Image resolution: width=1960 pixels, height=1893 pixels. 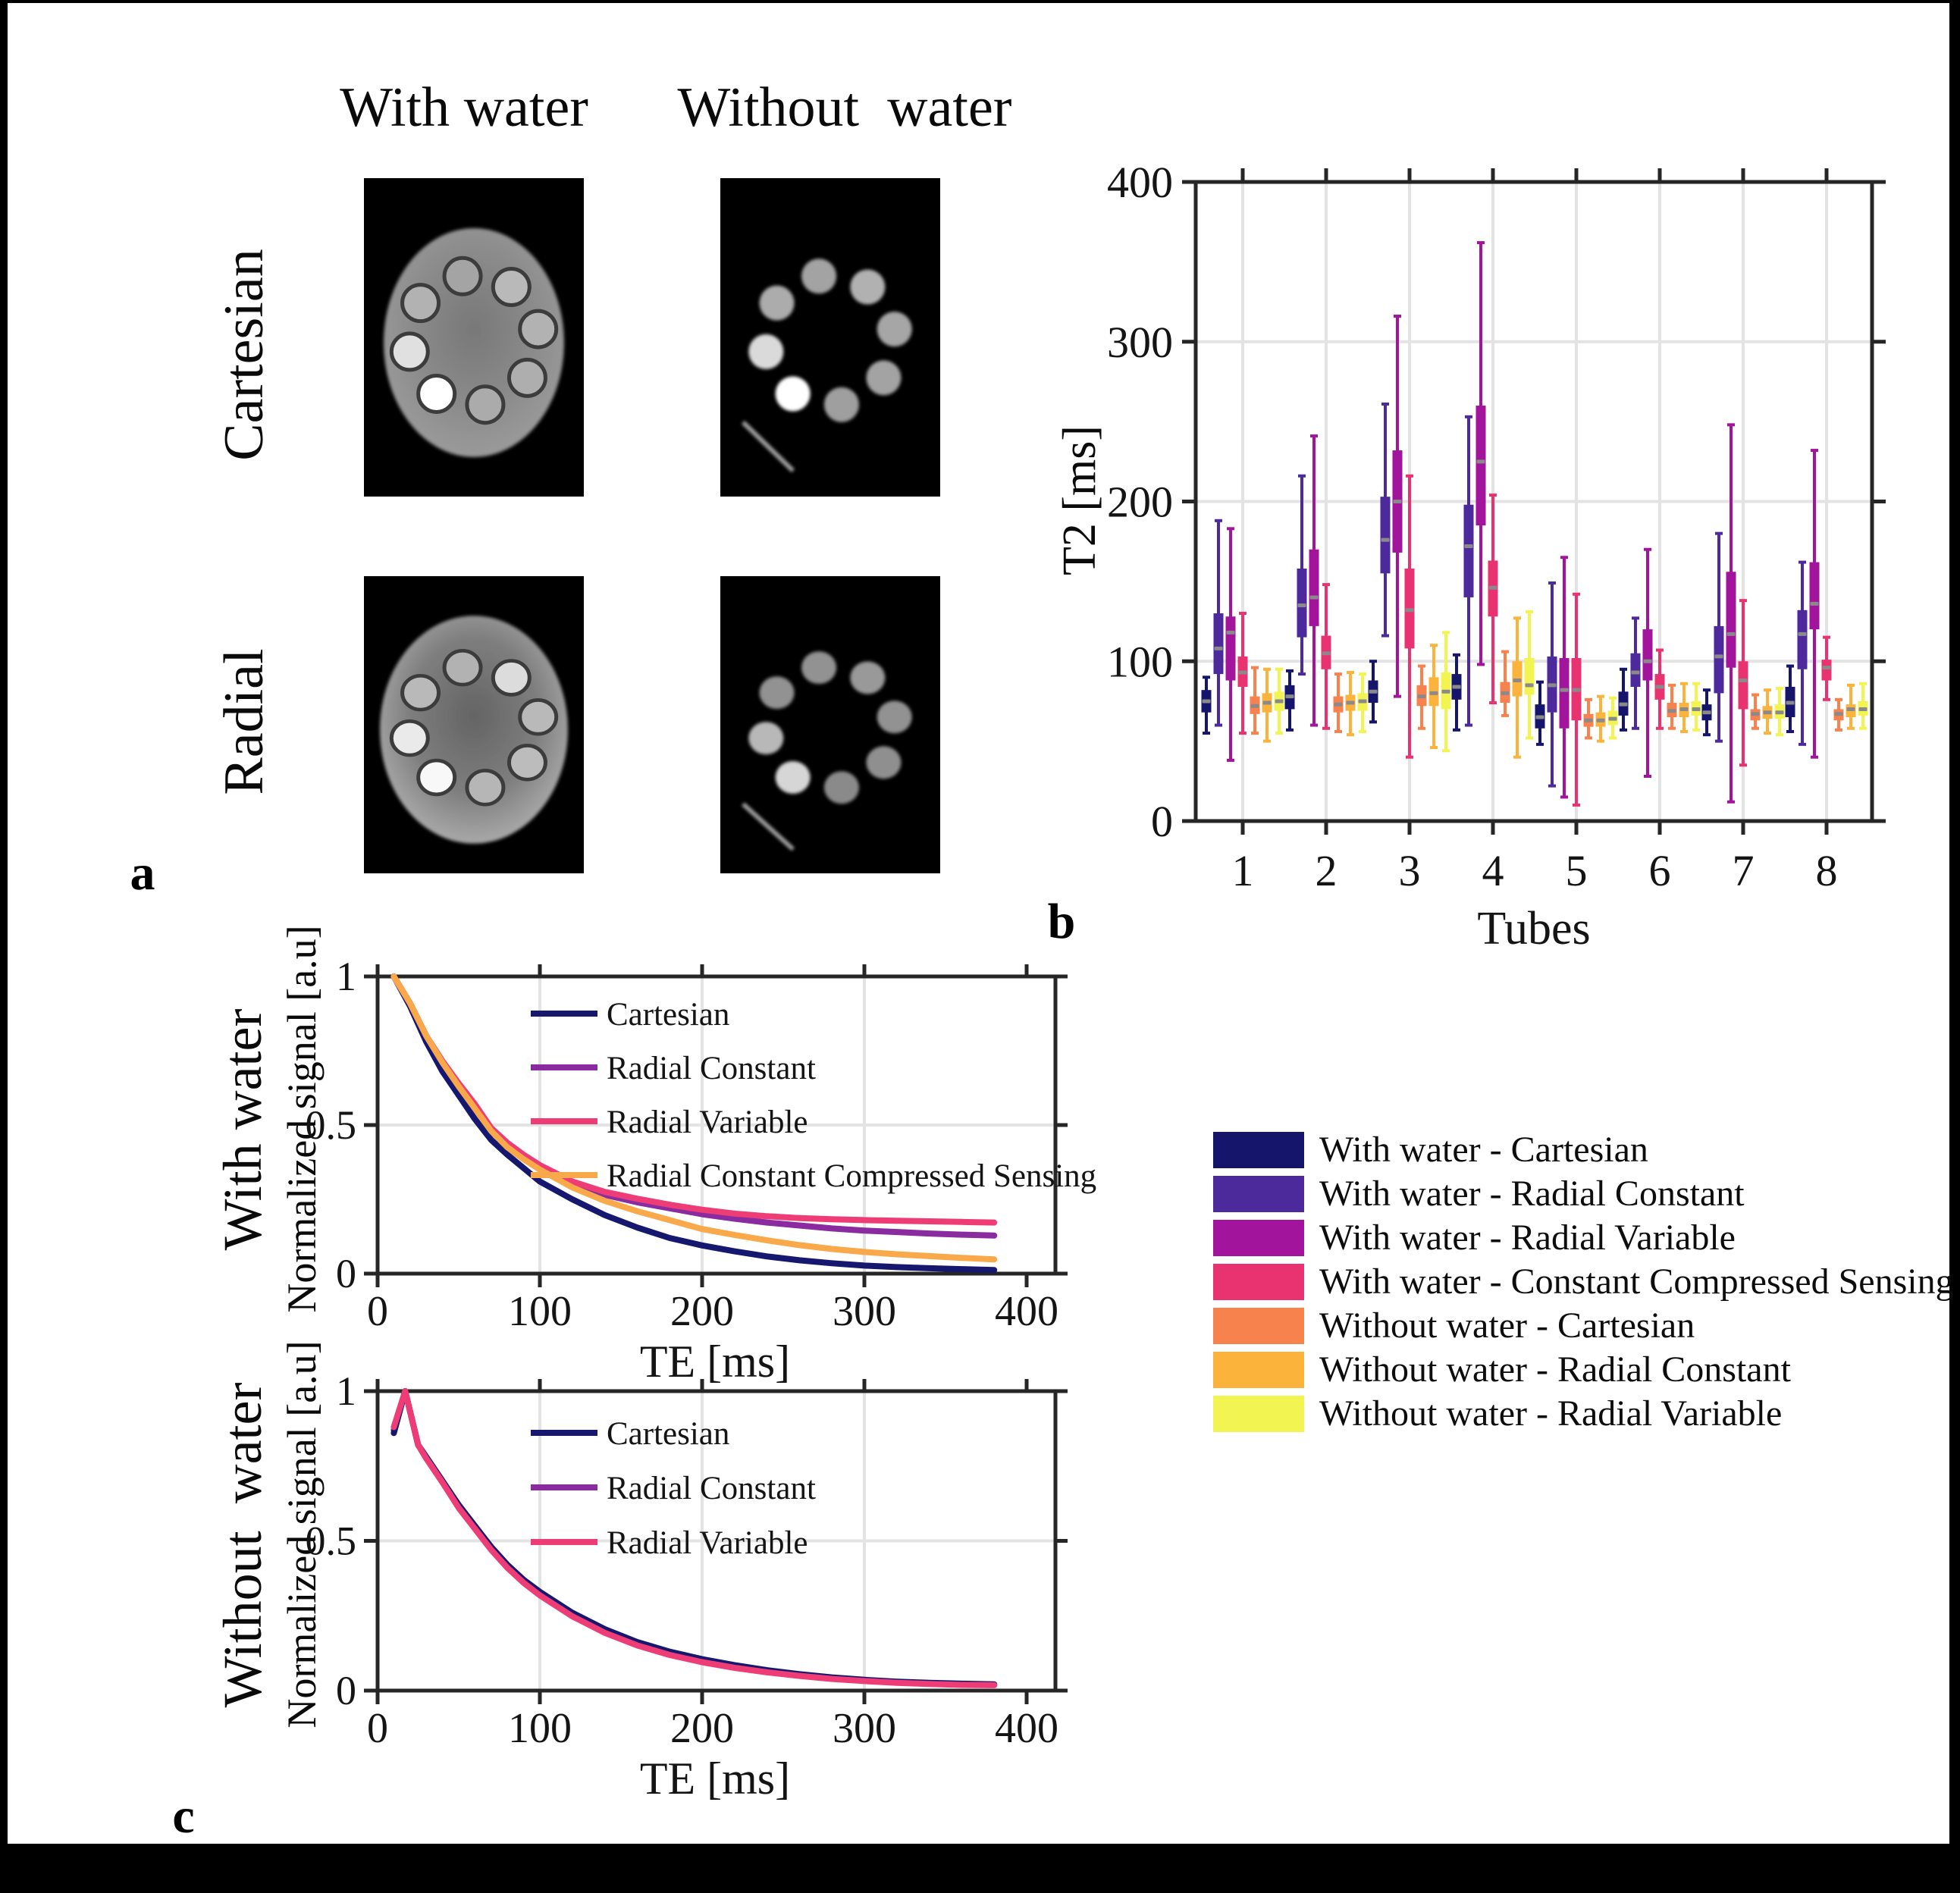 What do you see at coordinates (1027, 1729) in the screenshot?
I see `x-tick-label: 400` at bounding box center [1027, 1729].